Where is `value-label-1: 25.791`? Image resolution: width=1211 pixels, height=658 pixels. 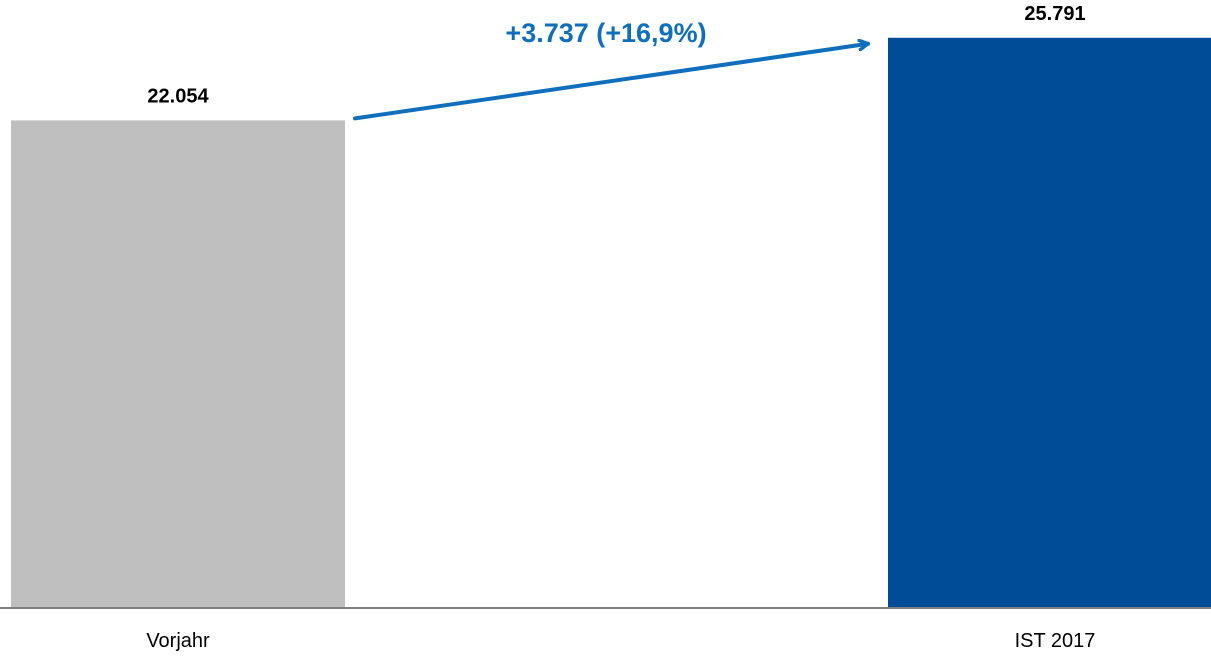
value-label-1: 25.791 is located at coordinates (1054, 14).